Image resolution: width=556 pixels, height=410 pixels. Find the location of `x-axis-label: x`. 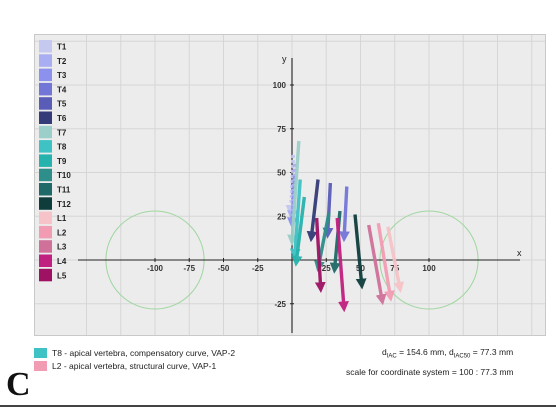

x-axis-label: x is located at coordinates (519, 253).